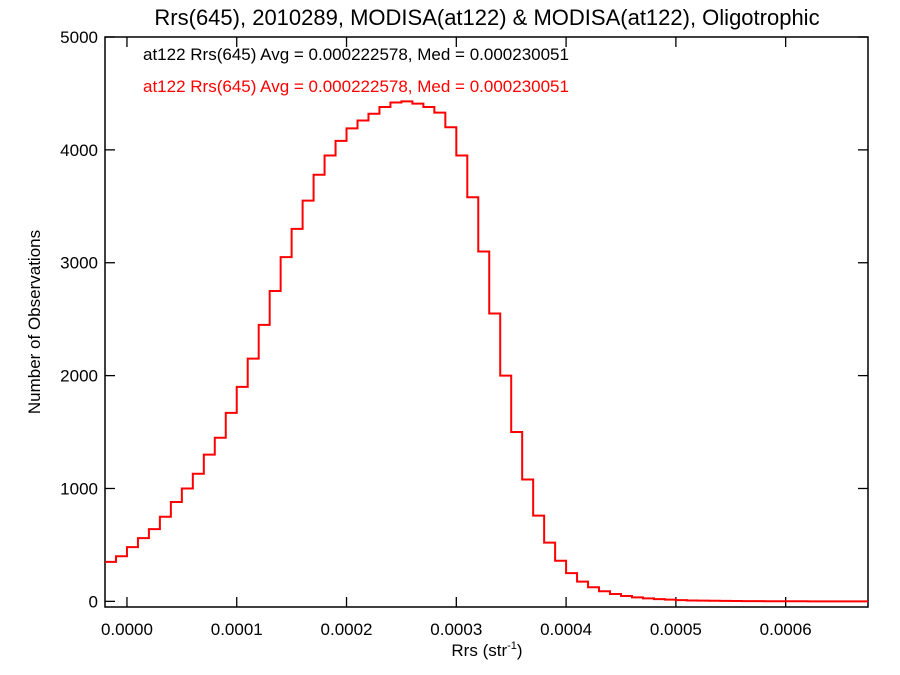  What do you see at coordinates (676, 629) in the screenshot?
I see `x-tick-label: 0.0005` at bounding box center [676, 629].